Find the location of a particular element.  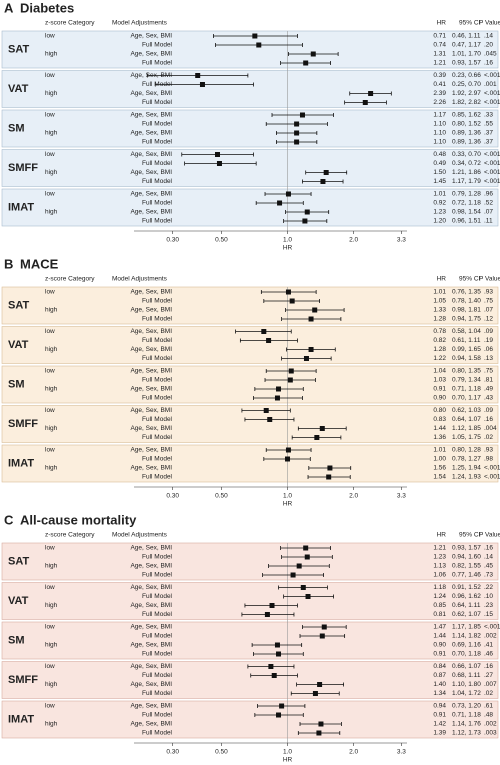

p-label: .43 is located at coordinates (488, 398).